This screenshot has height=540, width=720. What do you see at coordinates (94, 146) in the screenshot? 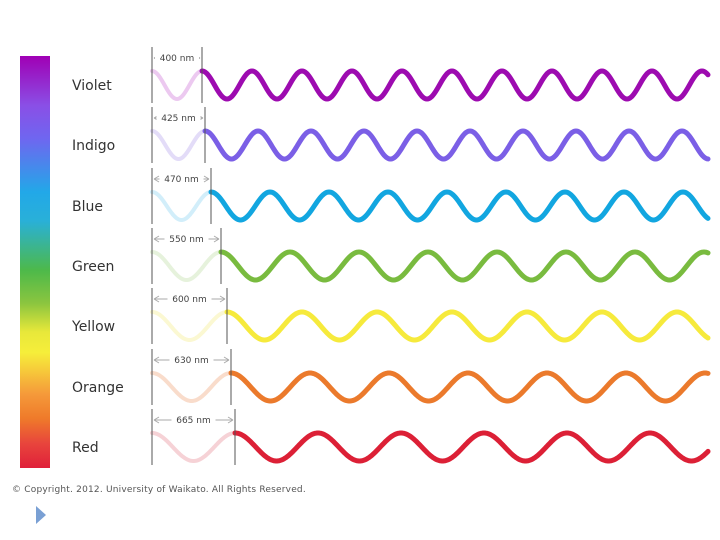
I see `label-indigo: Indigo` at bounding box center [94, 146].